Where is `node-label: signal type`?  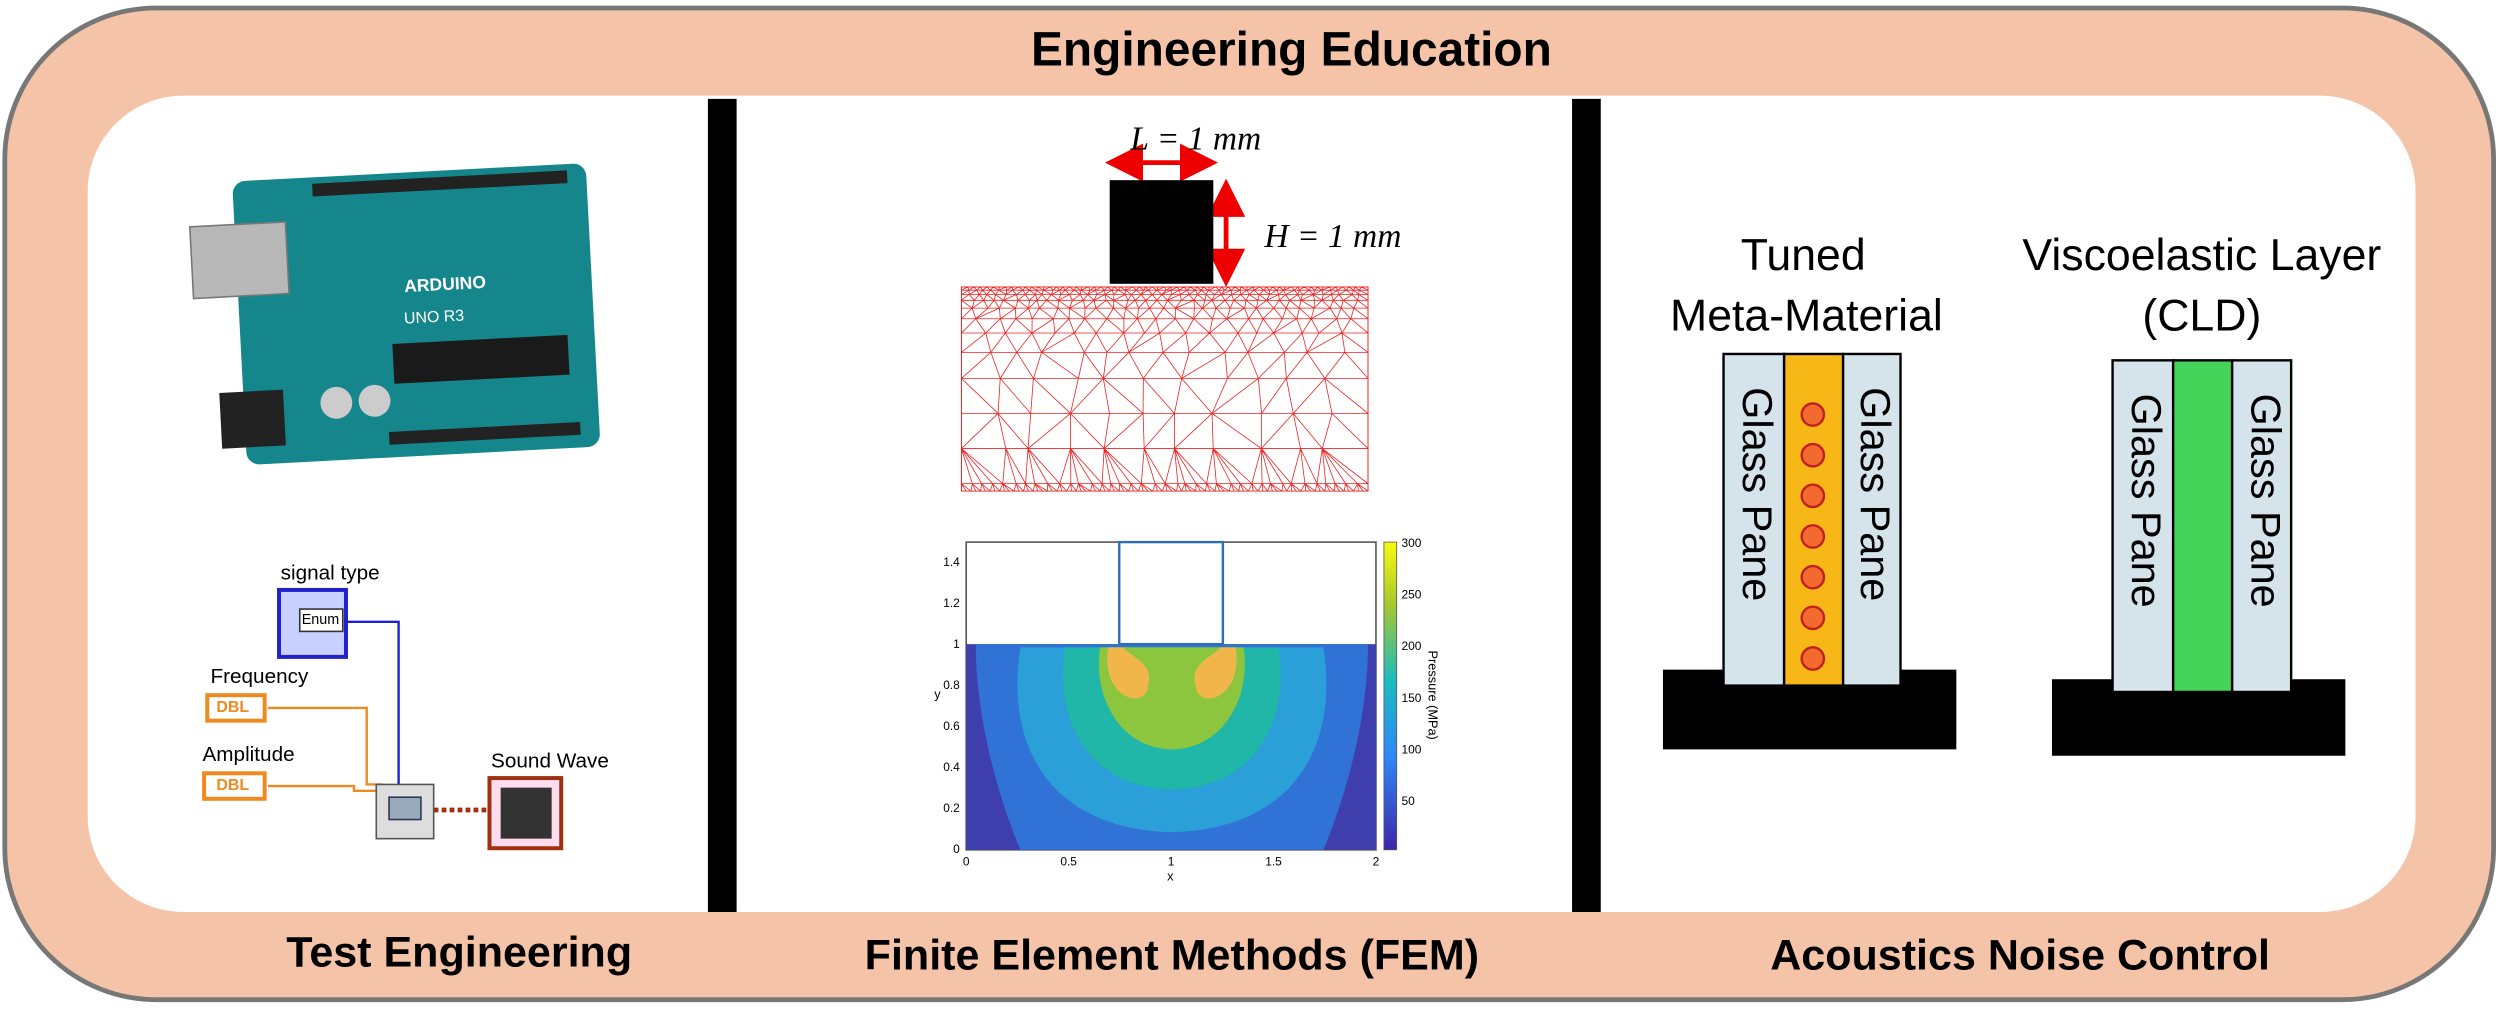
node-label: signal type is located at coordinates (330, 572).